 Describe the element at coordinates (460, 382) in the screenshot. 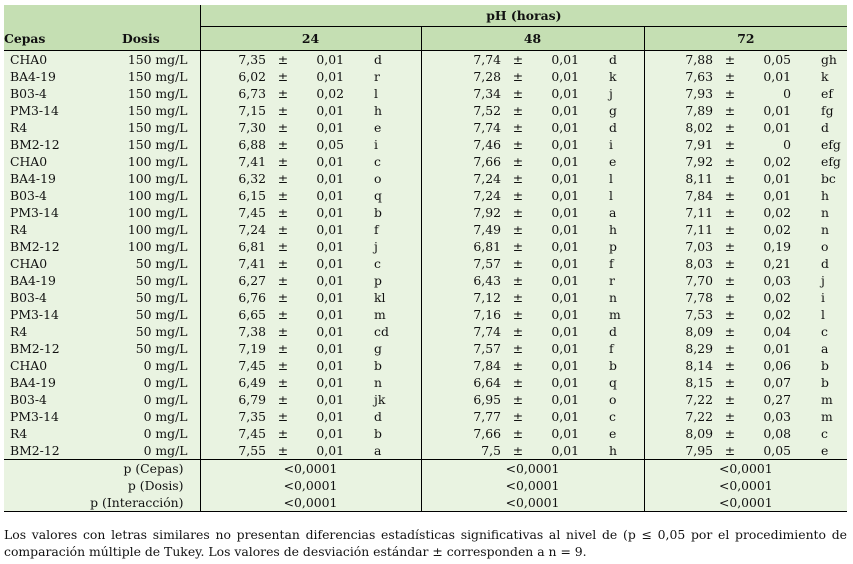

I see `mean-value: 6,64` at that location.